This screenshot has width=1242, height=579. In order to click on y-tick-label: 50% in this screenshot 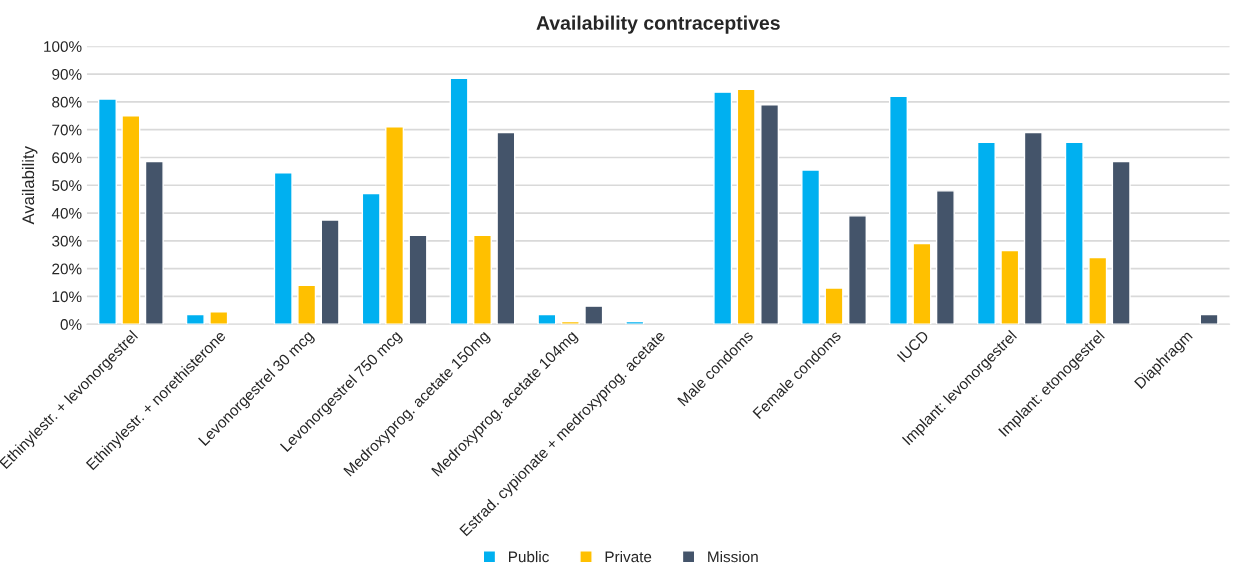, I will do `click(67, 185)`.